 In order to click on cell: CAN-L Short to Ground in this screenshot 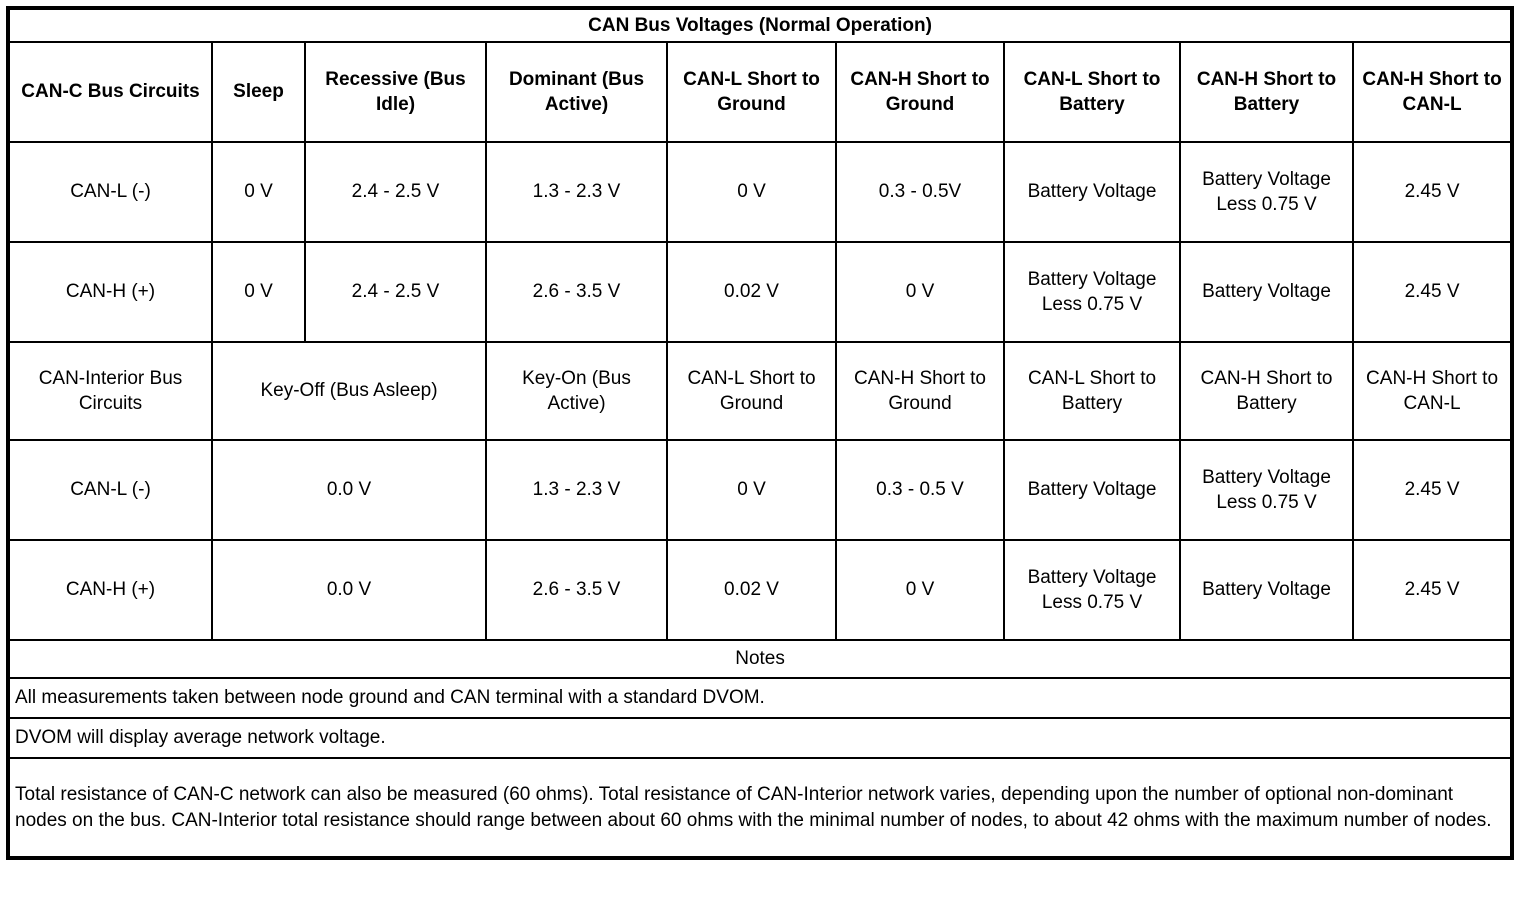, I will do `click(751, 391)`.